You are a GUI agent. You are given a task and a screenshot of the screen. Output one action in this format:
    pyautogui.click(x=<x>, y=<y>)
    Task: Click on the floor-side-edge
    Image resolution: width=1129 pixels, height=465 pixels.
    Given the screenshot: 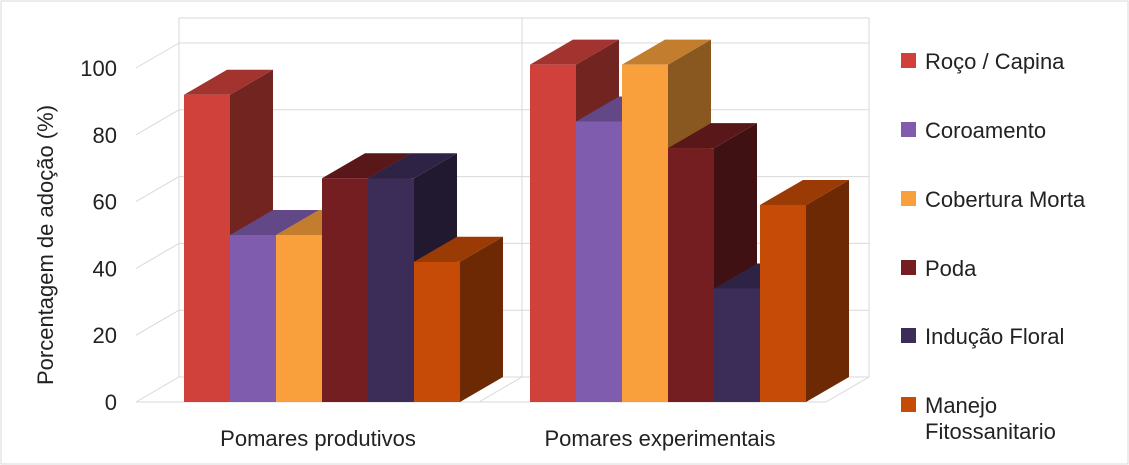 What is the action you would take?
    pyautogui.click(x=847, y=389)
    